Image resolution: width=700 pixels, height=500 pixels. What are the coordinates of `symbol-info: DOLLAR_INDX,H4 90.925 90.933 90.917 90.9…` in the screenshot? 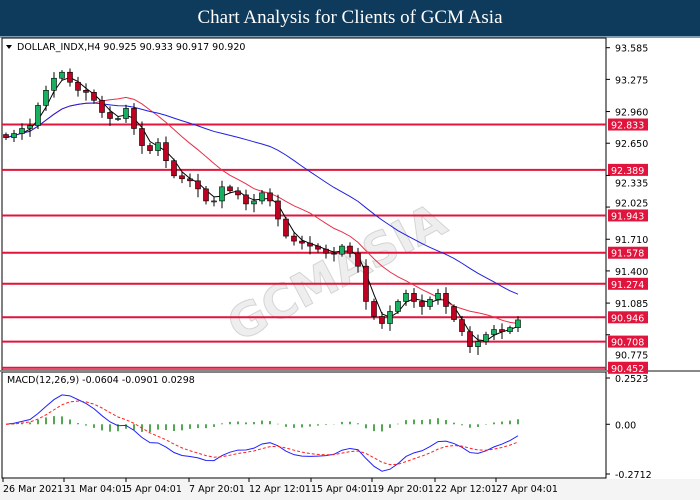 It's located at (131, 47).